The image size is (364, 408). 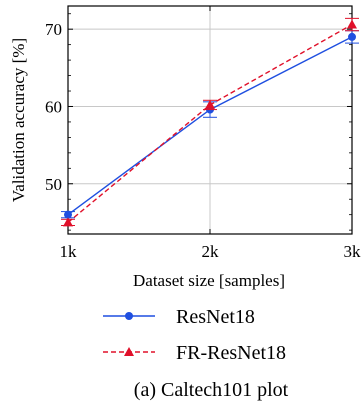 I want to click on legend-entry: FR-ResNet18, so click(x=194, y=353).